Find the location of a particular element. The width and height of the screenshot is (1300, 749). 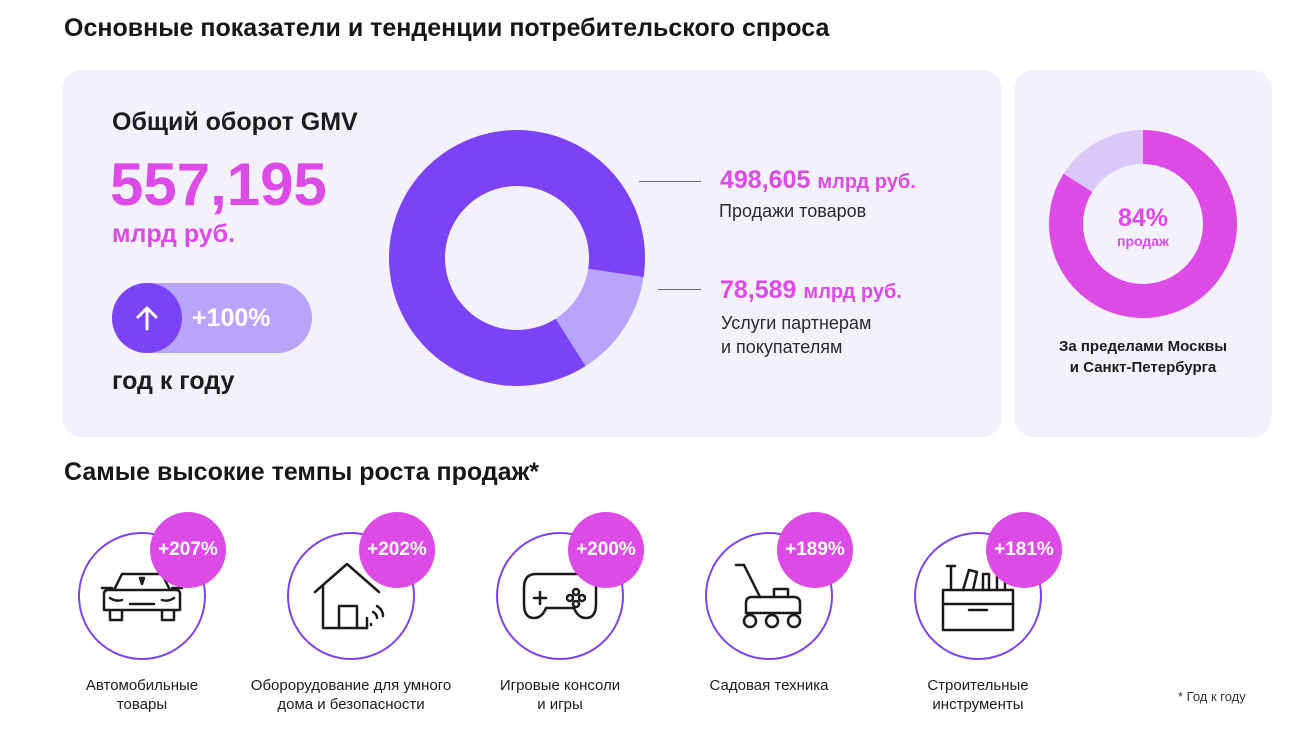

legend-value-goods: 498,605 млрд руб. is located at coordinates (818, 180).